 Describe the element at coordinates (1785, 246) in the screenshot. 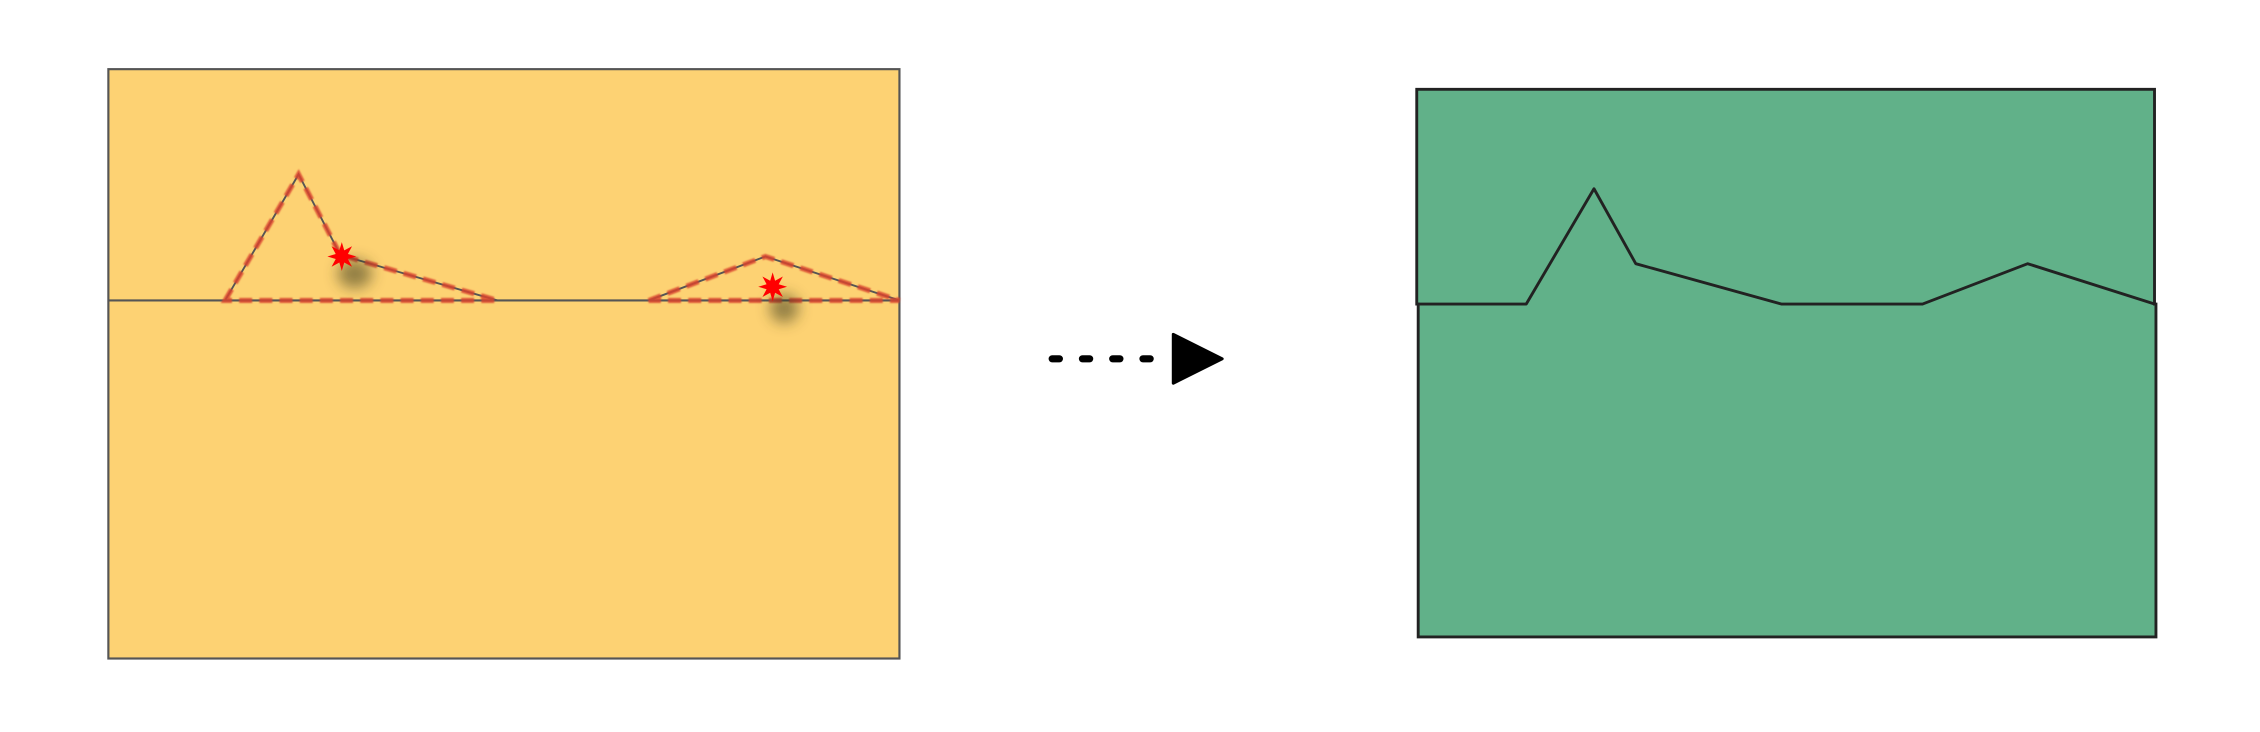

I see `merged-outline` at that location.